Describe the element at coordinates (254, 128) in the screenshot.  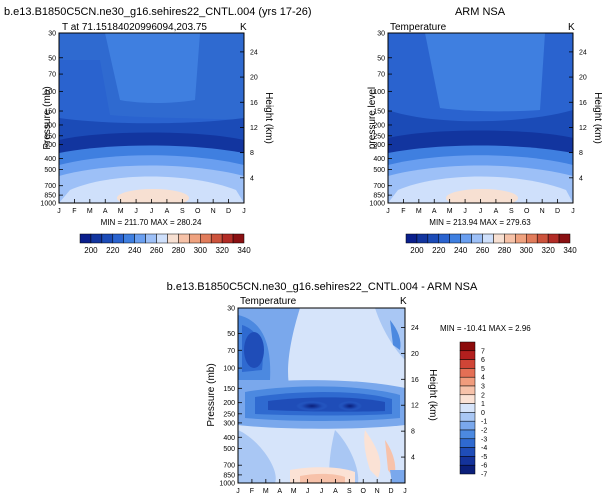
I see `y-right-tick-label: 12` at that location.